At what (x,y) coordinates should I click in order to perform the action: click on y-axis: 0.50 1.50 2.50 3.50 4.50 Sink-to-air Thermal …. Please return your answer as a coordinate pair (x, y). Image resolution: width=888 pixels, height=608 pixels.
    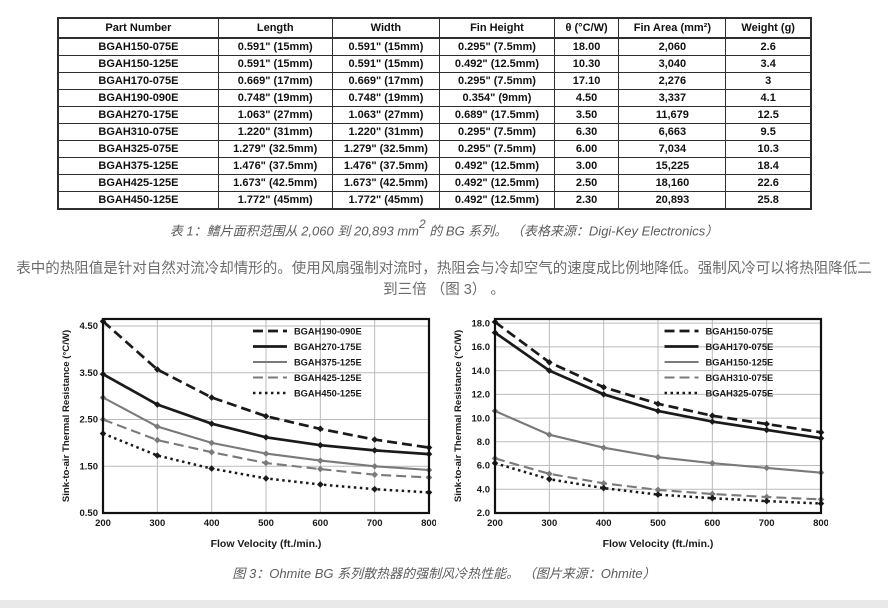
    Looking at the image, I should click on (79, 421).